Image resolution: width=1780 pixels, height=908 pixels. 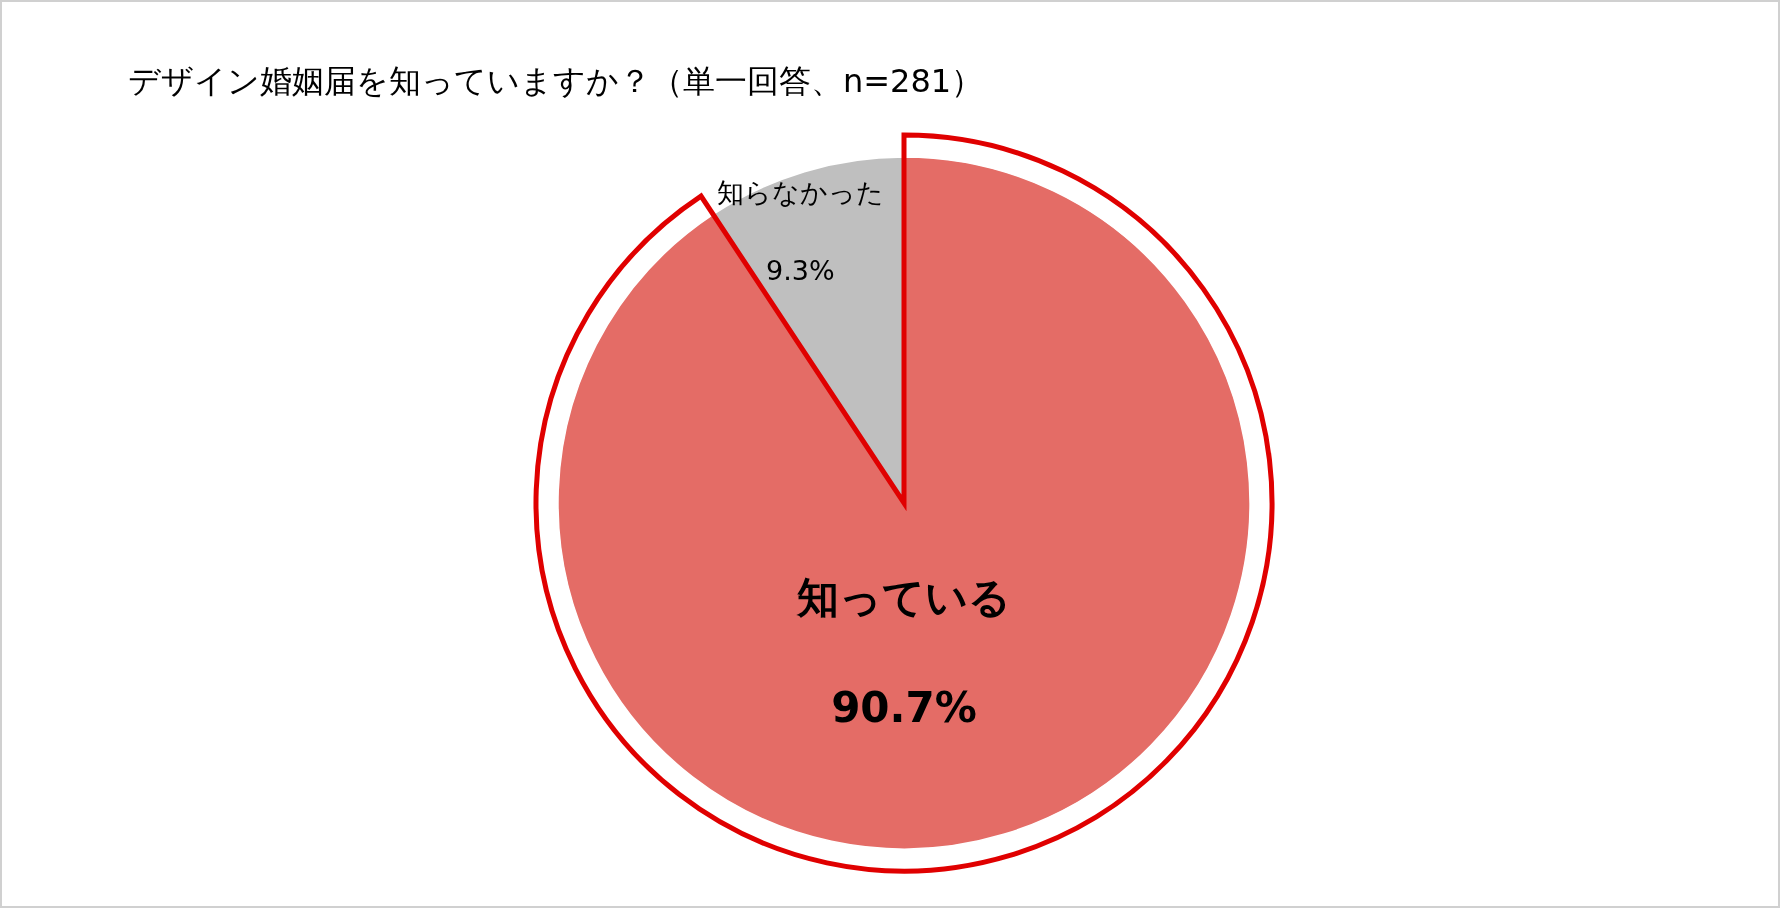 What do you see at coordinates (800, 270) in the screenshot?
I see `data-label: 9.3%` at bounding box center [800, 270].